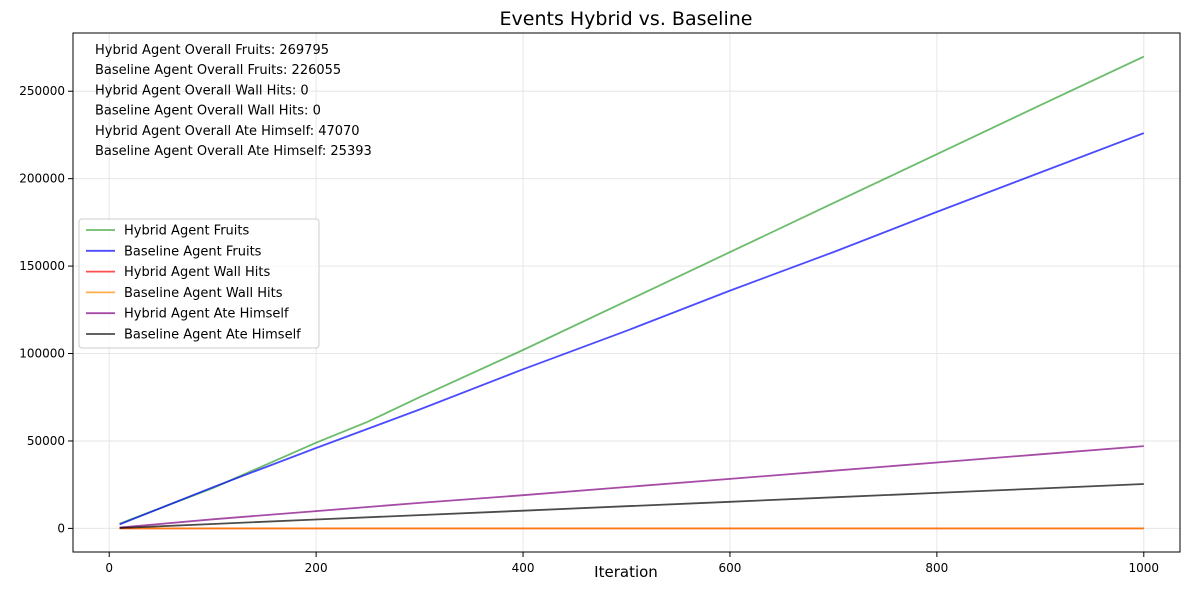 This screenshot has height=594, width=1189. I want to click on y-tick-label: 0, so click(61, 528).